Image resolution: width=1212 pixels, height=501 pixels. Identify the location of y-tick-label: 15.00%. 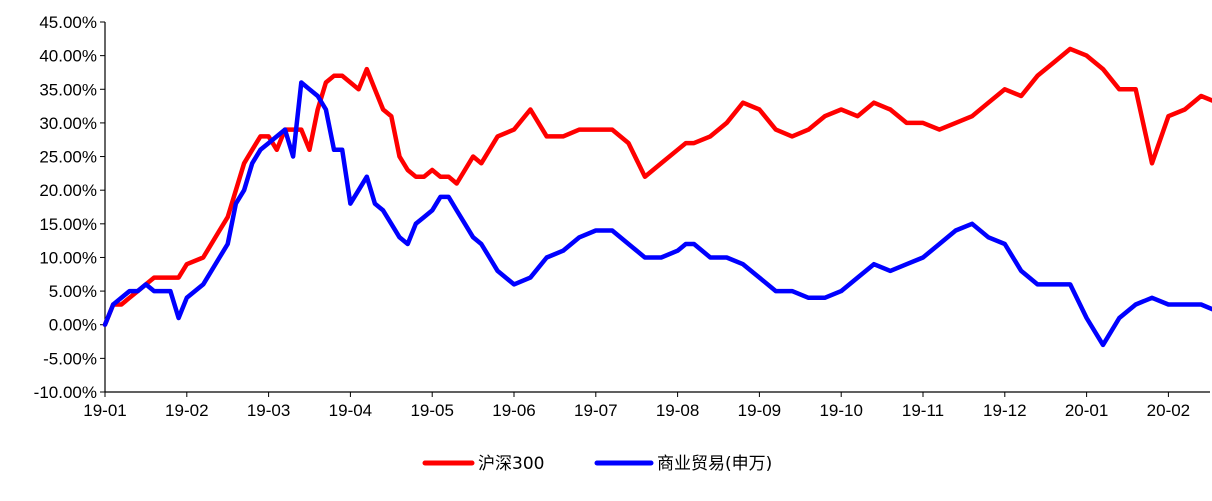
(68, 224).